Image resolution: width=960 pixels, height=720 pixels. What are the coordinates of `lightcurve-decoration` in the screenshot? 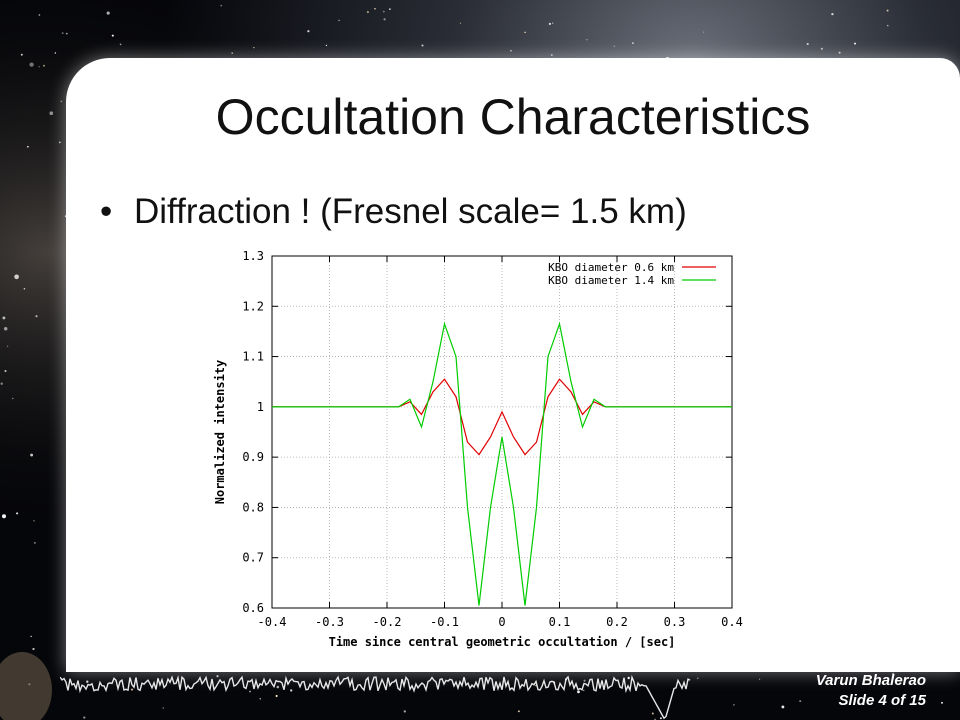 It's located at (375, 697).